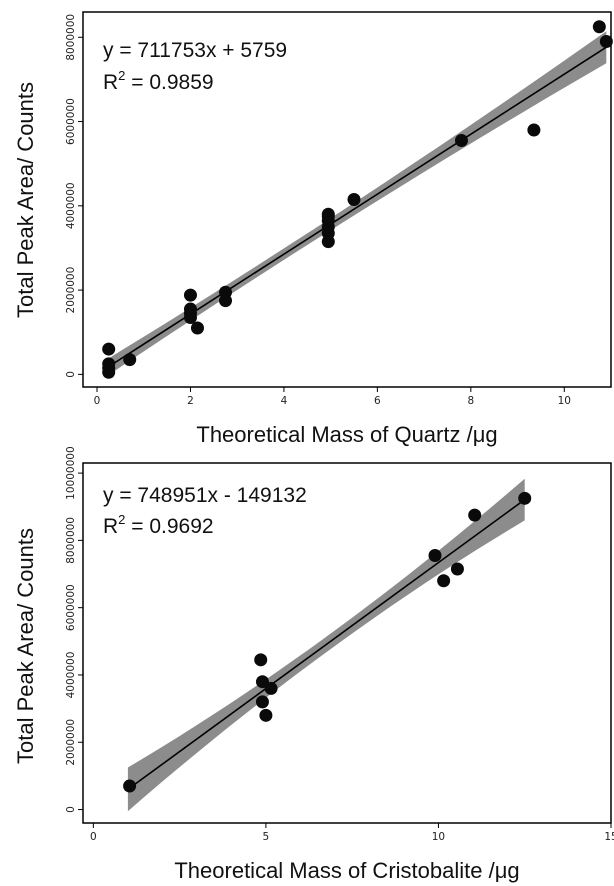  What do you see at coordinates (377, 401) in the screenshot?
I see `x-tick-label: 6` at bounding box center [377, 401].